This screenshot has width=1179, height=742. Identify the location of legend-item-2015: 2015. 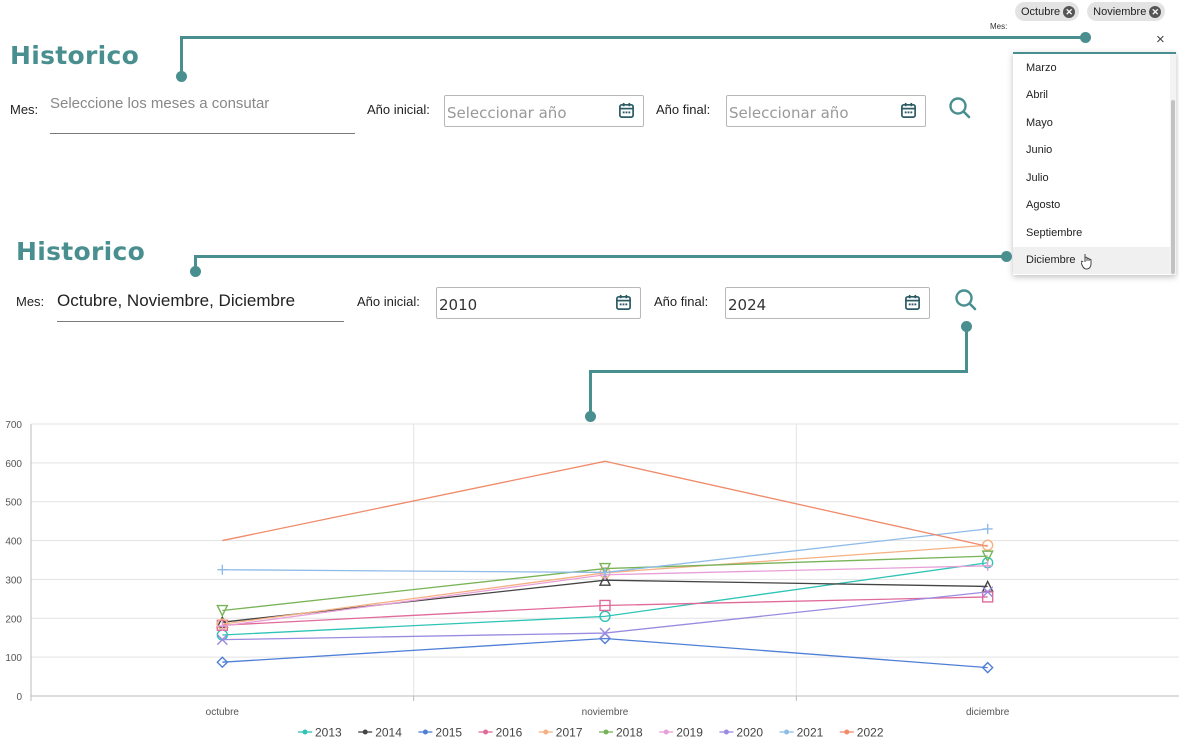
(440, 733).